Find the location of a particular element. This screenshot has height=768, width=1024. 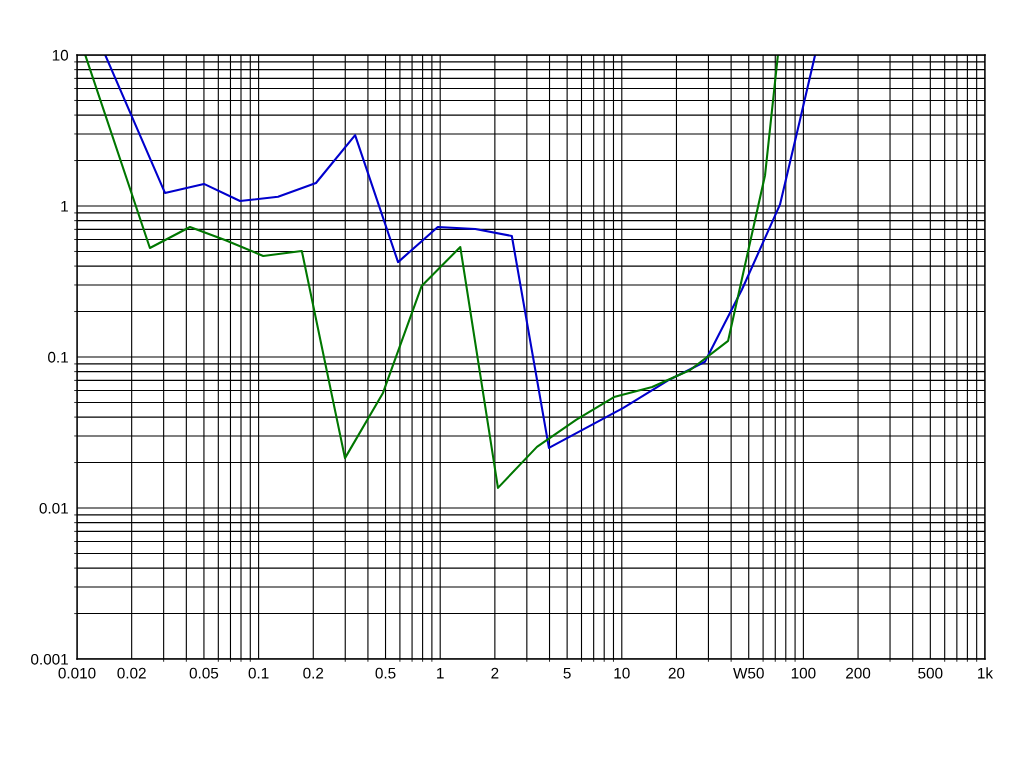

x-tick-label: 0.1 is located at coordinates (258, 673).